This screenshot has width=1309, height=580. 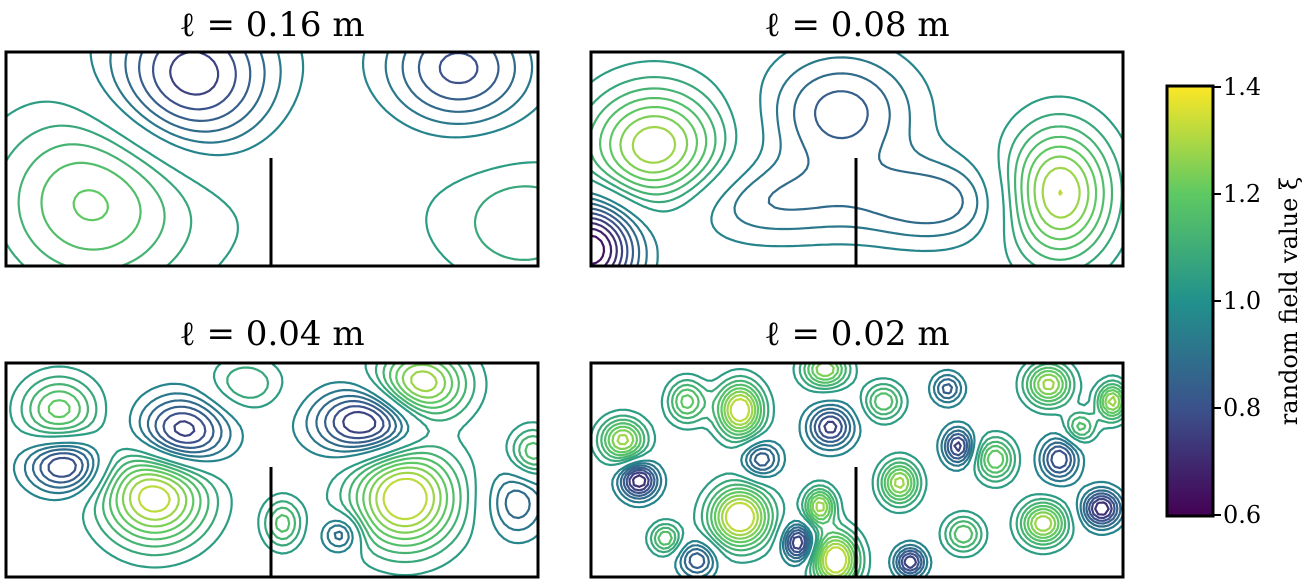 I want to click on colorbar-label: random field value ξ, so click(x=1289, y=301).